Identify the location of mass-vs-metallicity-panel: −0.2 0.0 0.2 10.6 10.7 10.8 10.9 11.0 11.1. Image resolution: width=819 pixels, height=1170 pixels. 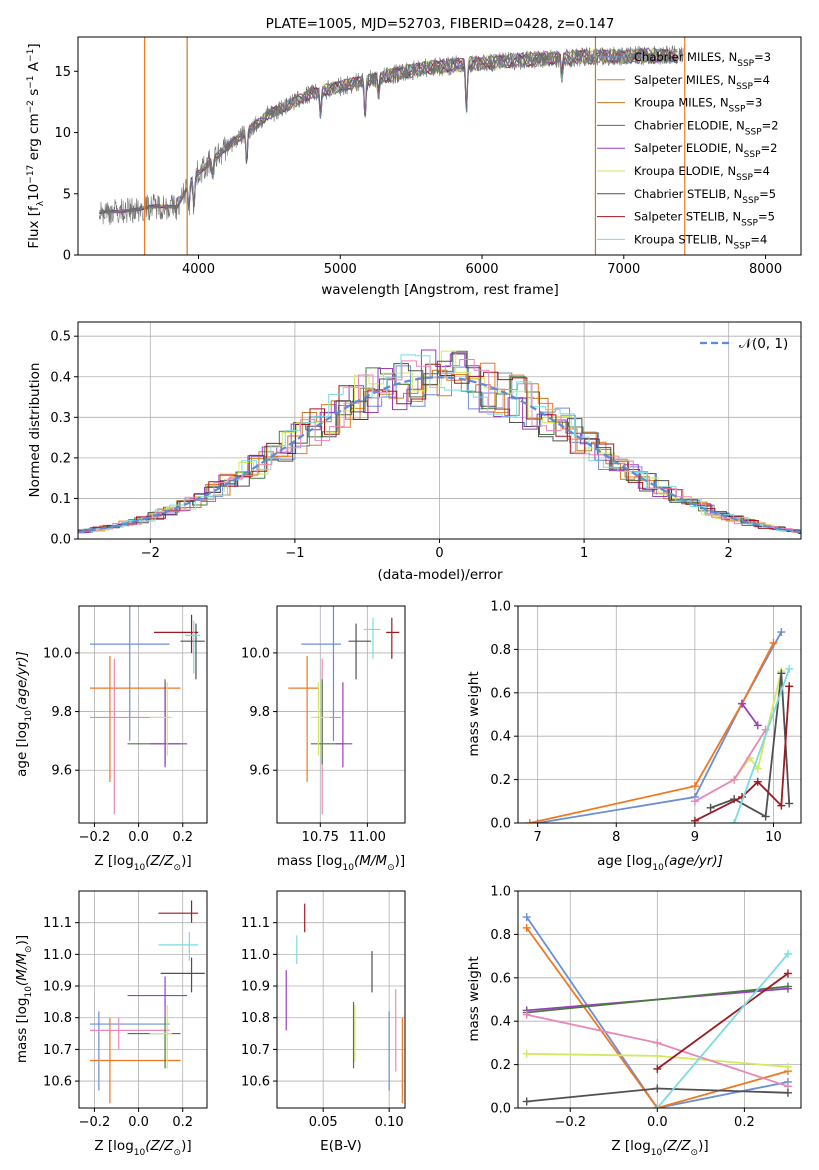
(125, 1010).